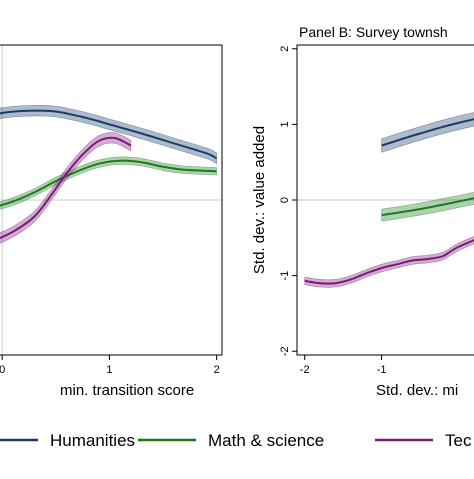 The width and height of the screenshot is (474, 479). Describe the element at coordinates (373, 32) in the screenshot. I see `panel-b-title: Panel B: Survey townsh` at that location.